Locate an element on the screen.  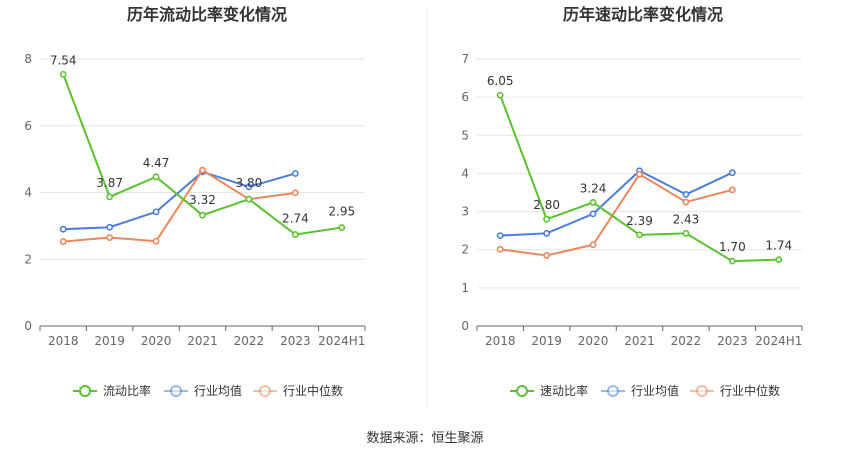
data-label: 7.54 is located at coordinates (63, 60).